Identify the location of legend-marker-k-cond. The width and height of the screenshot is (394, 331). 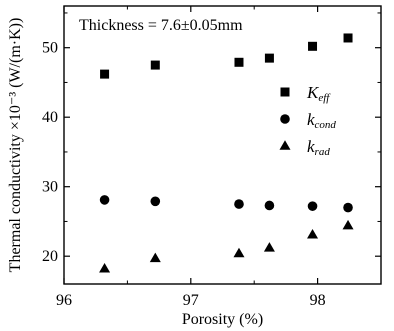
(285, 119).